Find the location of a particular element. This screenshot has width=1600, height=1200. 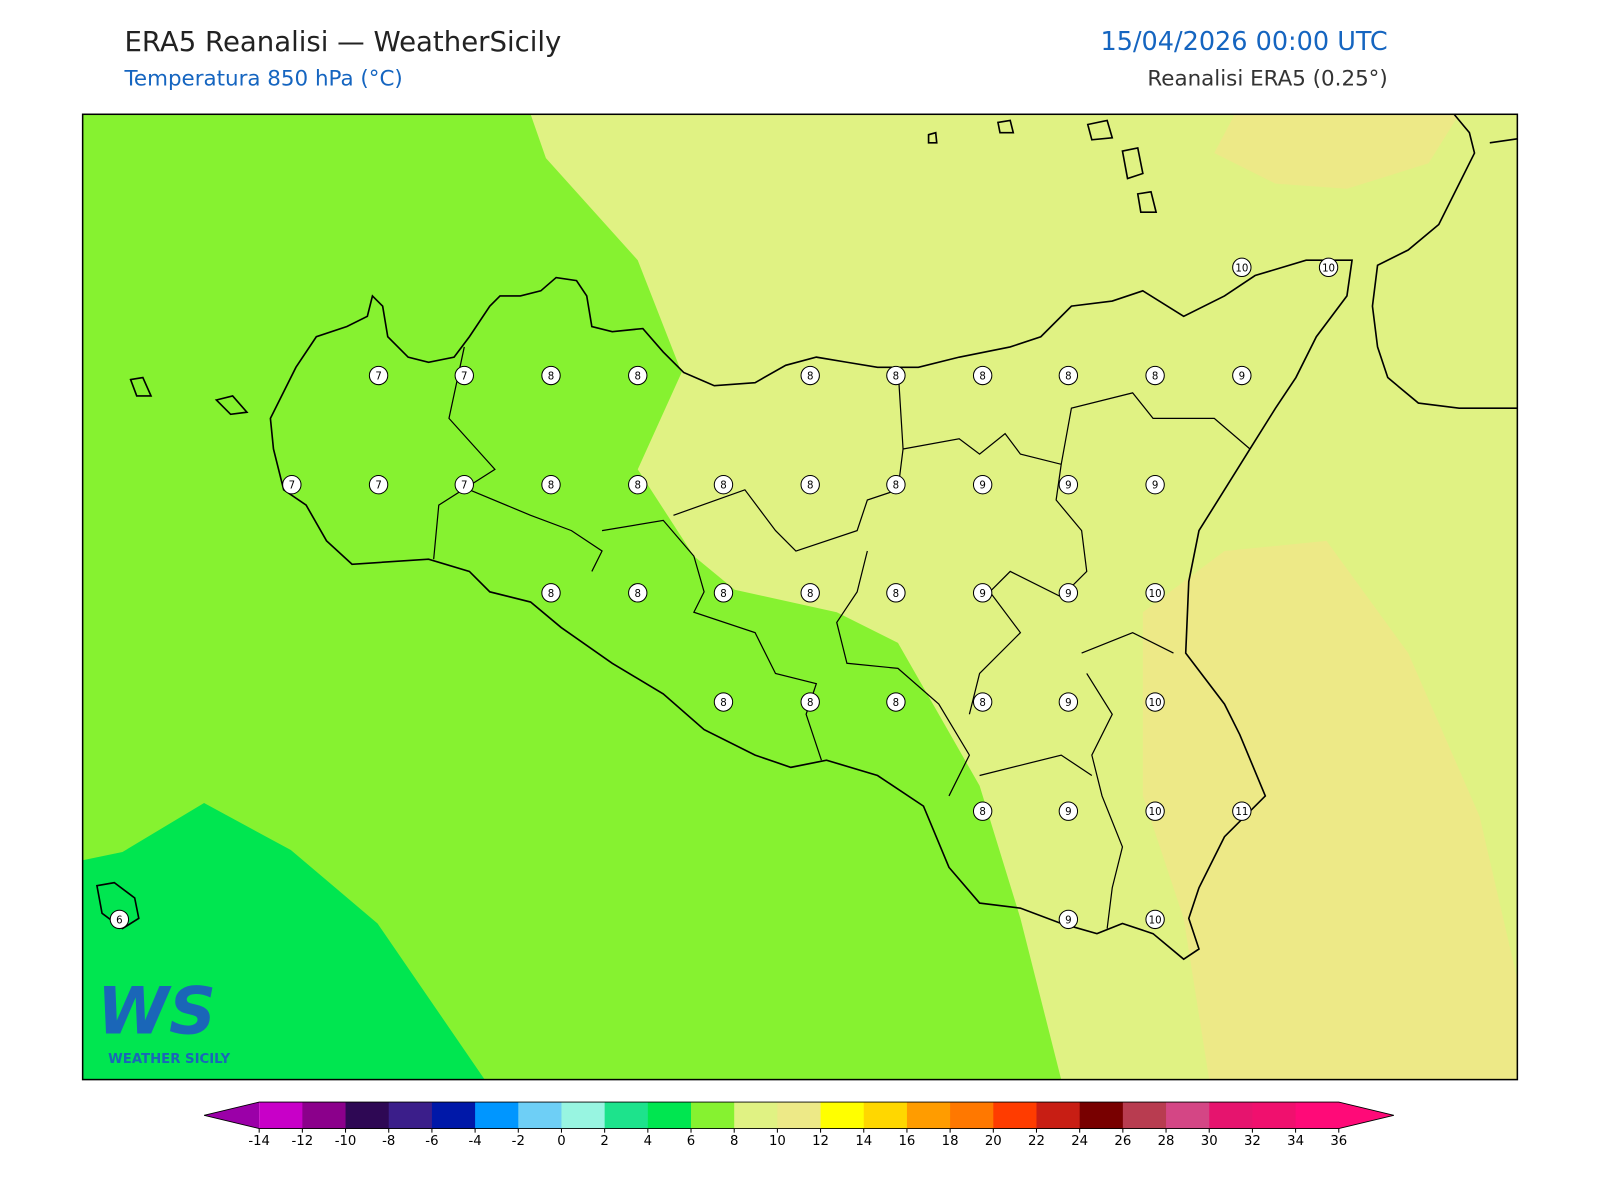

colorbar-tick-label: 16 is located at coordinates (907, 1141).